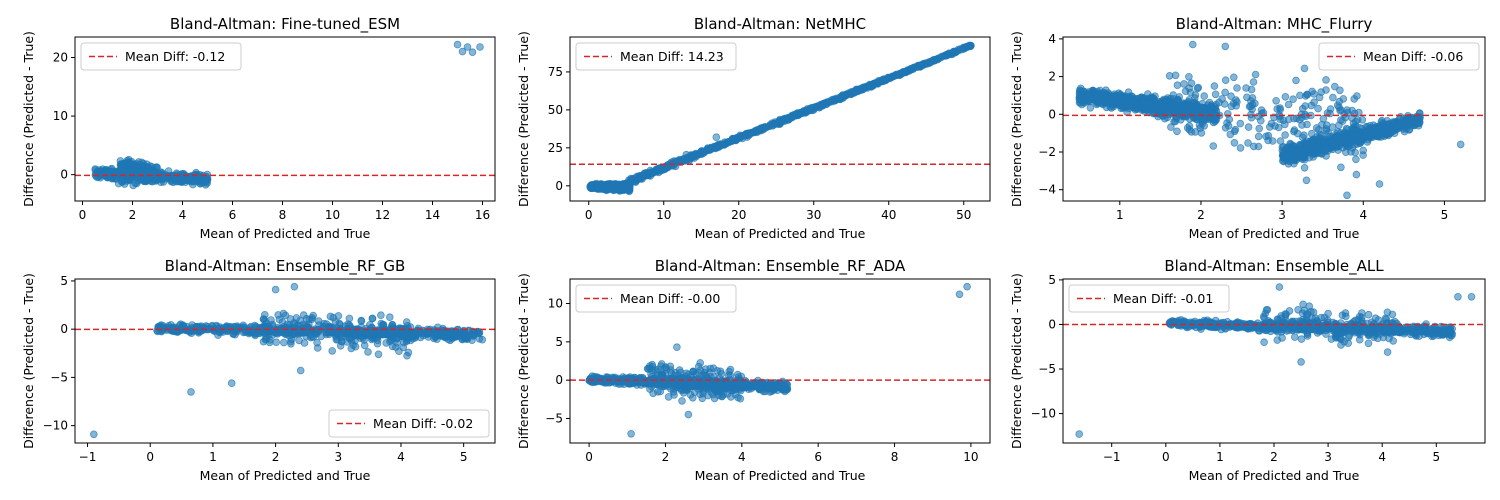 The height and width of the screenshot is (500, 1500). I want to click on x-tick-label: 1, so click(1120, 215).